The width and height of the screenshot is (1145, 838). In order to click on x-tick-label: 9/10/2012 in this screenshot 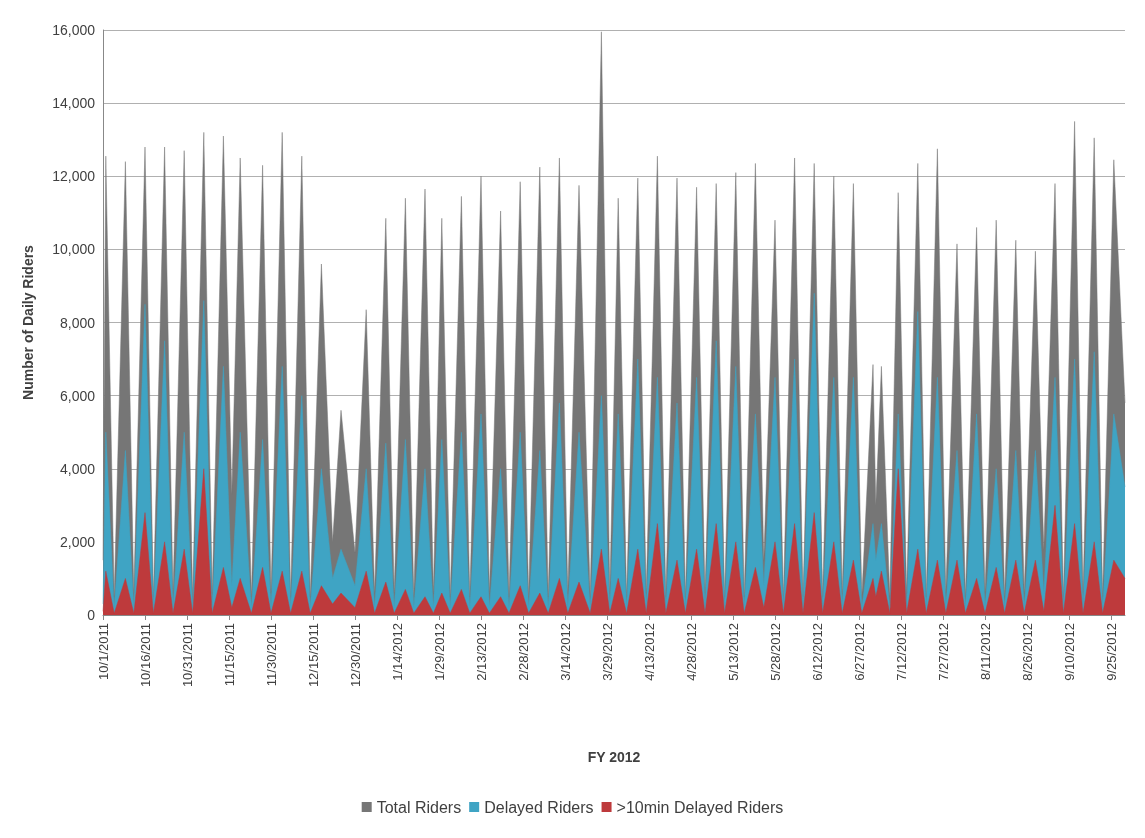, I will do `click(1069, 652)`.